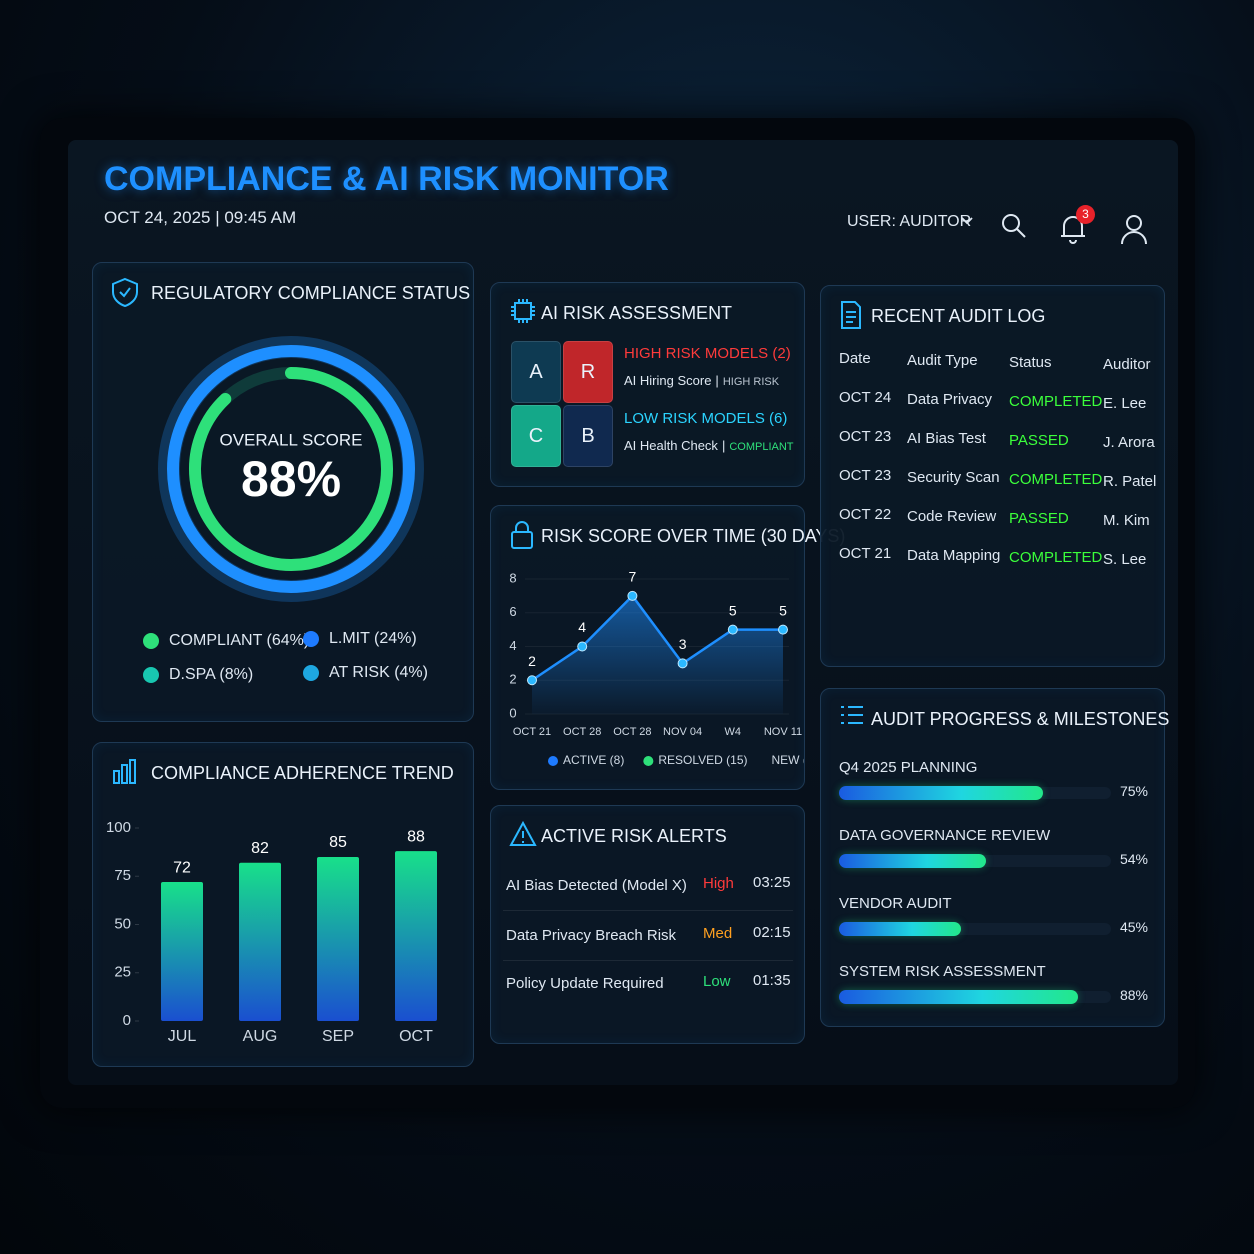  What do you see at coordinates (378, 672) in the screenshot?
I see `legend-label: AT RISK (4%)` at bounding box center [378, 672].